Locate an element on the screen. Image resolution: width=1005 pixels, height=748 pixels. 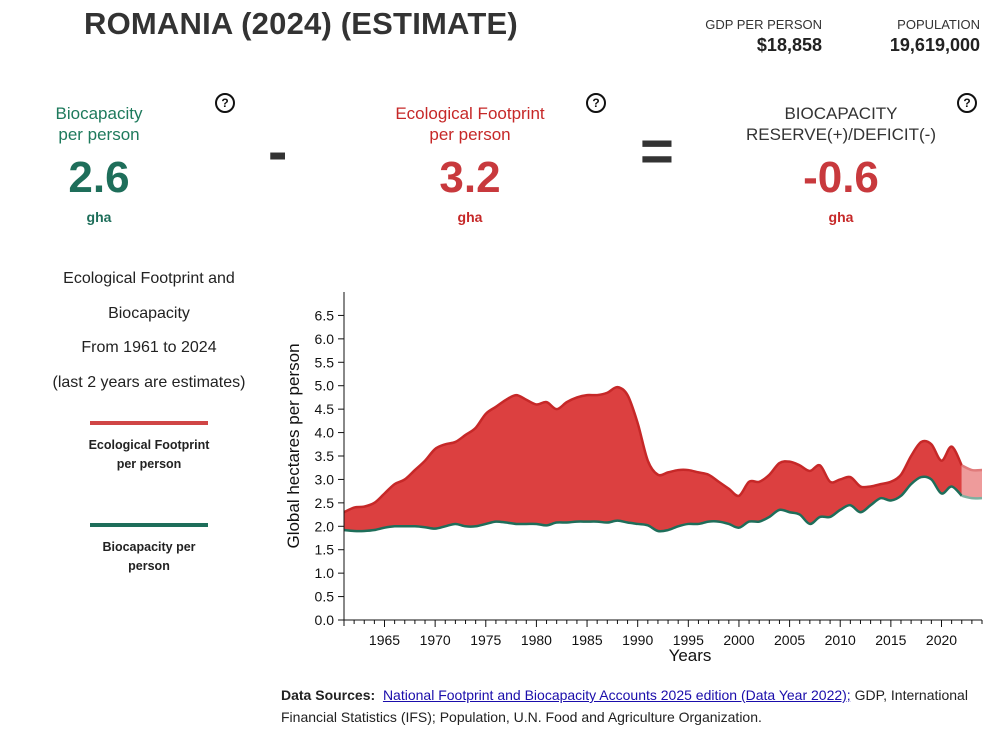
y-tick-label: 2.0 is located at coordinates (325, 526).